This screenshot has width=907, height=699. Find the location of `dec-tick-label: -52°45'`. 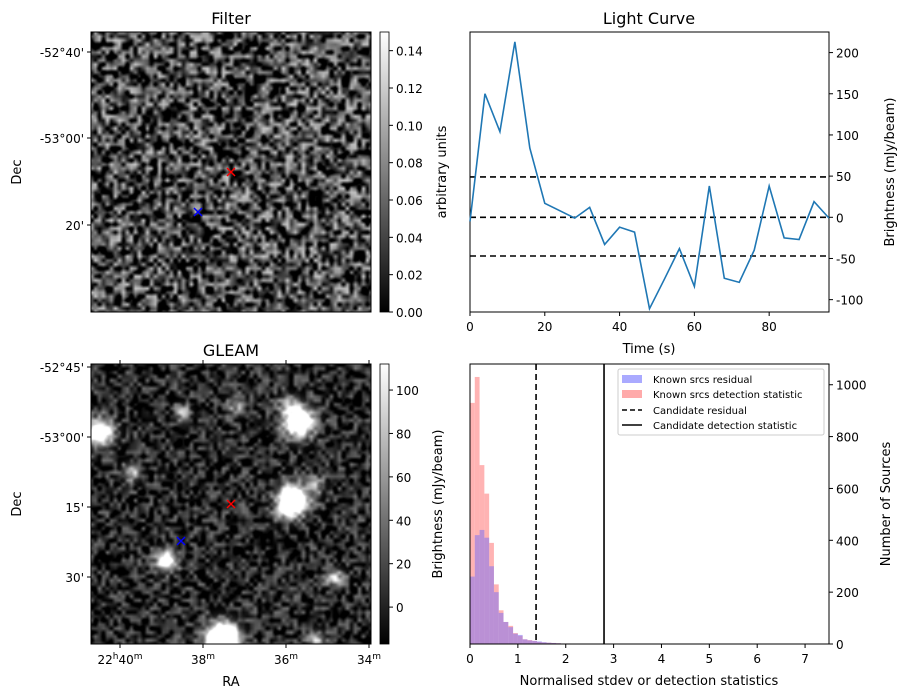

dec-tick-label: -52°45' is located at coordinates (62, 368).